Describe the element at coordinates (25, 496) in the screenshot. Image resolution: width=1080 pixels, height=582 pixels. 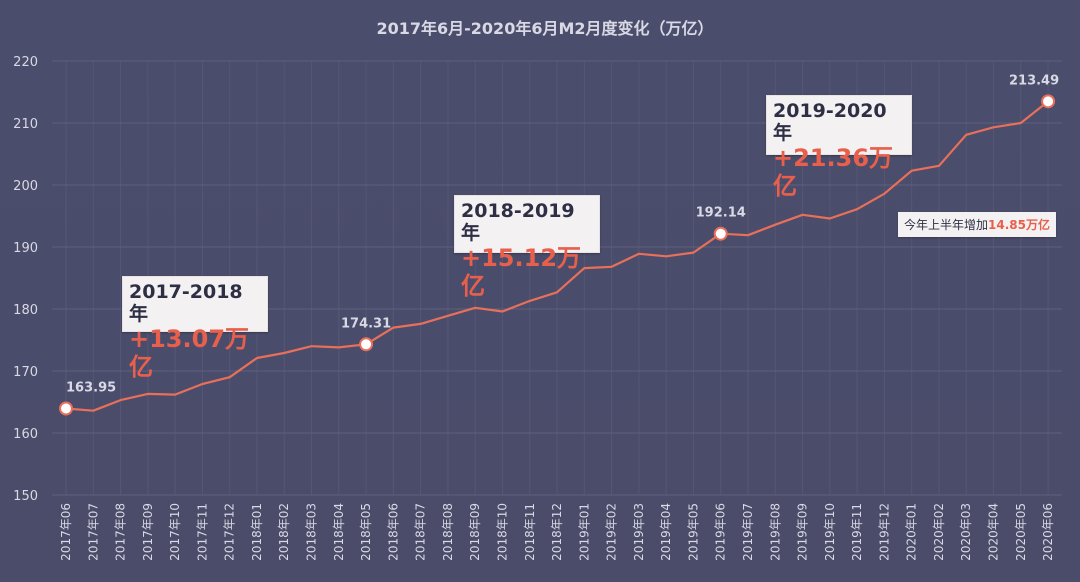
I see `y-tick-label: 150` at that location.